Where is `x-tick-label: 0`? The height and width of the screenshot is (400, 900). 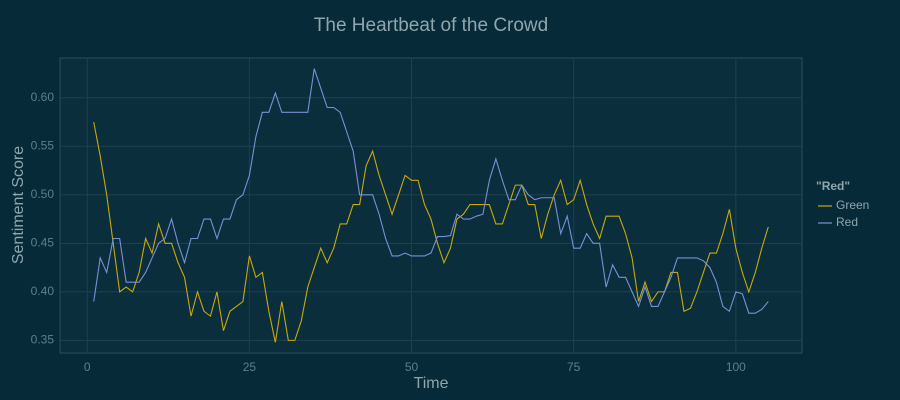
x-tick-label: 0 is located at coordinates (87, 367).